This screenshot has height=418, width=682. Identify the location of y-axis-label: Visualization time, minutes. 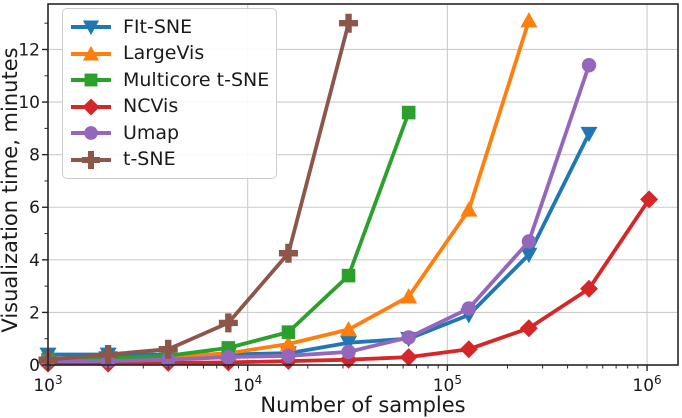
(11, 189).